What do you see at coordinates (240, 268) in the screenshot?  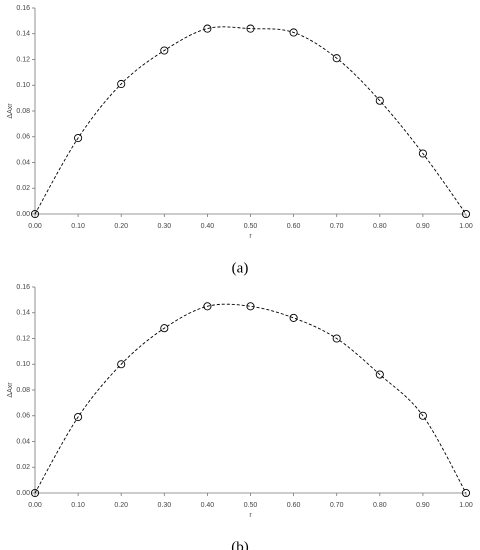 I see `caption: (a)` at bounding box center [240, 268].